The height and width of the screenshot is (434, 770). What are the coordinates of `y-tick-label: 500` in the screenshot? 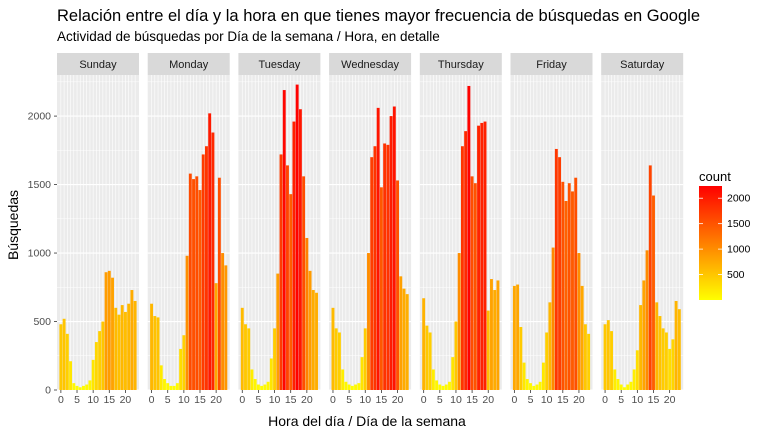 It's located at (42, 322).